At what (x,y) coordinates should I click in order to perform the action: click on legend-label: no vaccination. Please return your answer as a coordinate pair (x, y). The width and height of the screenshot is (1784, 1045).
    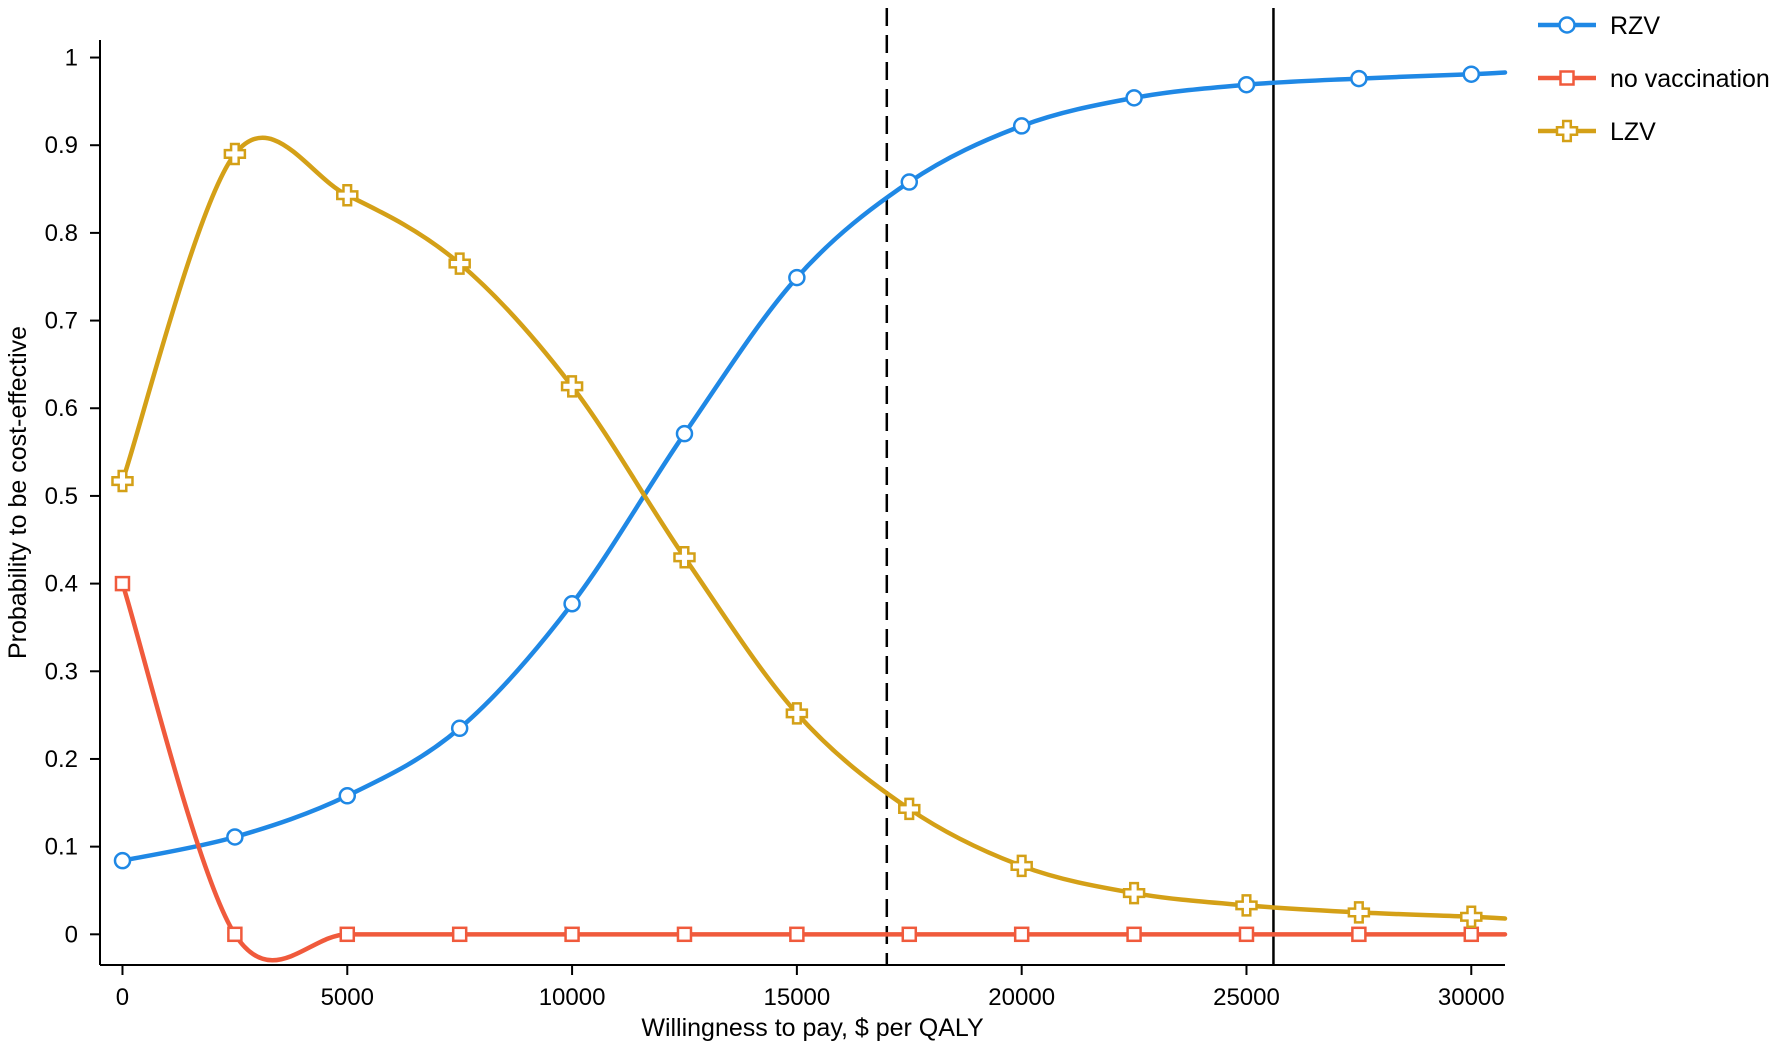
    Looking at the image, I should click on (1690, 79).